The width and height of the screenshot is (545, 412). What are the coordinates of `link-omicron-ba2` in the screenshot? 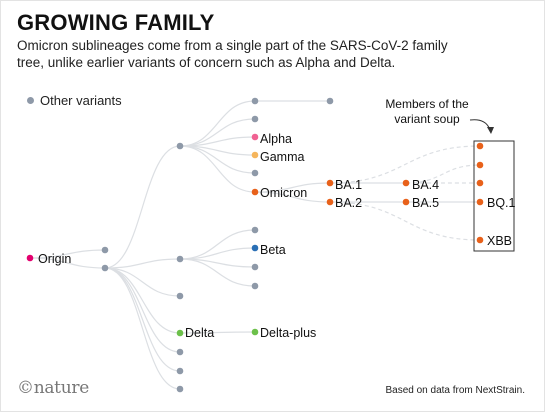 It's located at (292, 197).